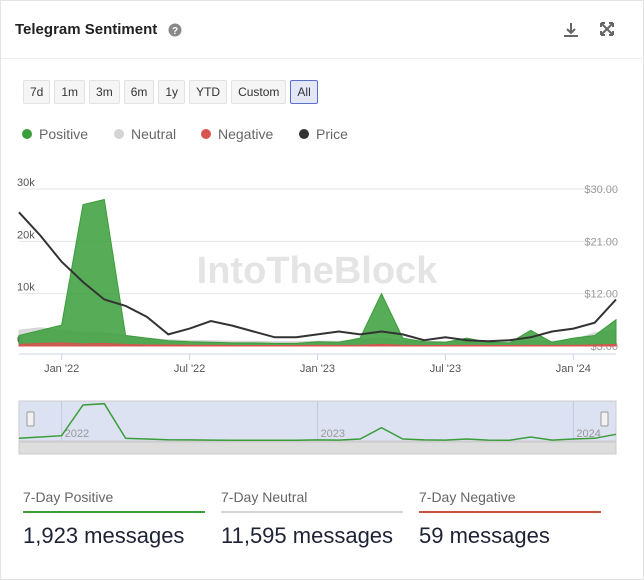 The image size is (644, 580). Describe the element at coordinates (571, 30) in the screenshot. I see `download-icon` at that location.